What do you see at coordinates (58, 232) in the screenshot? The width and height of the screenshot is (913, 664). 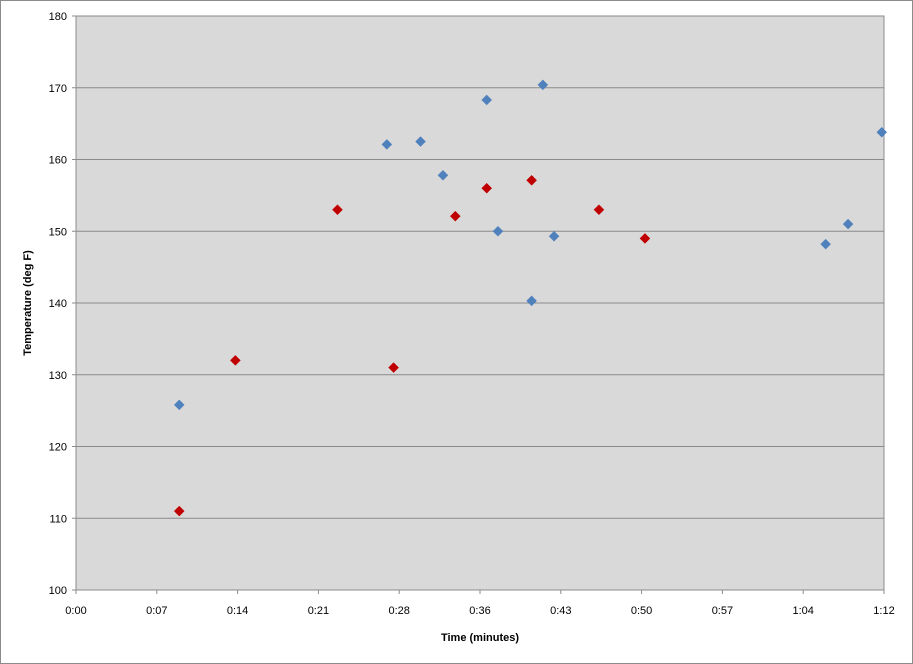 I see `y-tick-label: 150` at bounding box center [58, 232].